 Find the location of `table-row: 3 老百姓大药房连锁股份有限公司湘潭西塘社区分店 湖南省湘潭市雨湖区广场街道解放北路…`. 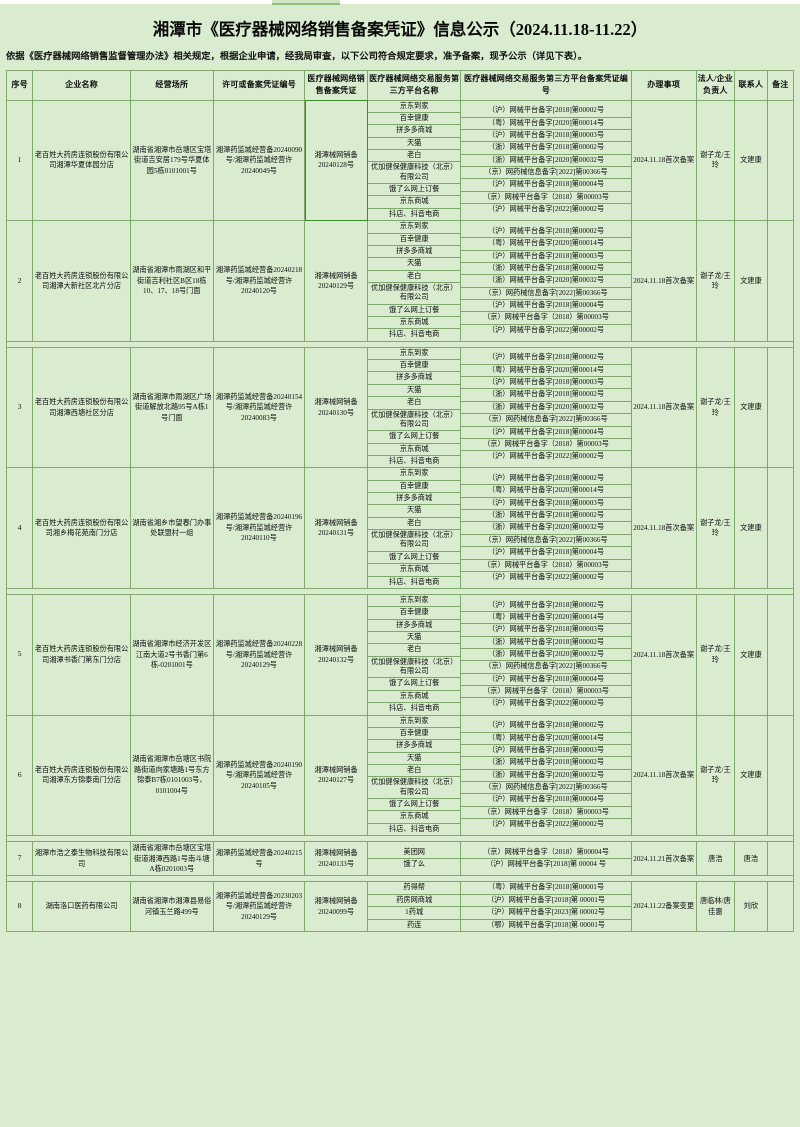

table-row: 3 老百姓大药房连锁股份有限公司湘潭西塘社区分店 湖南省湘潭市雨湖区广场街道解放北路… is located at coordinates (400, 407).